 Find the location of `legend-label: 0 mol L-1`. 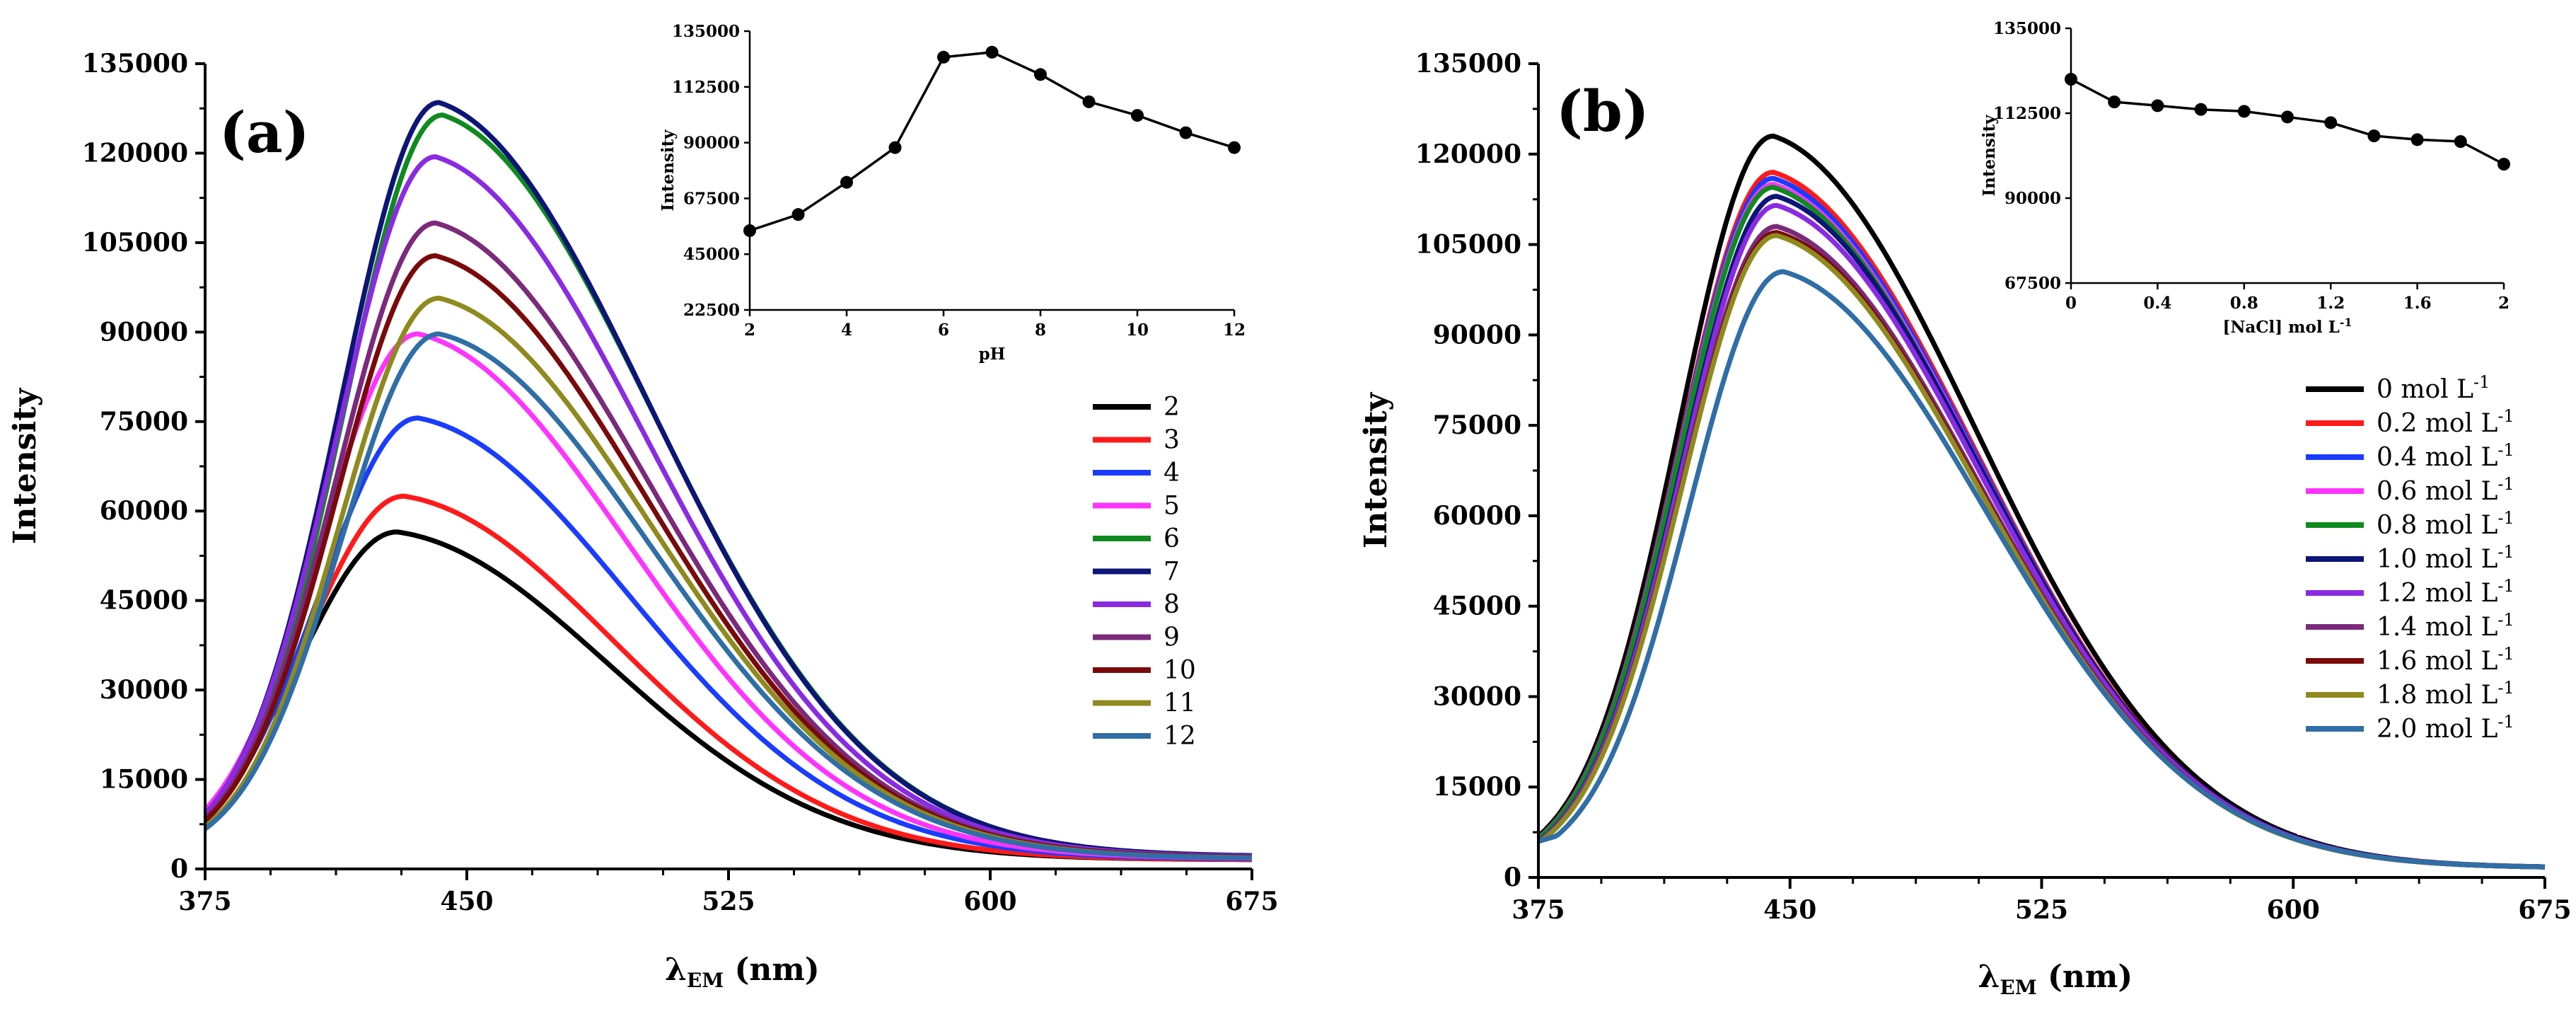

legend-label: 0 mol L-1 is located at coordinates (2433, 388).